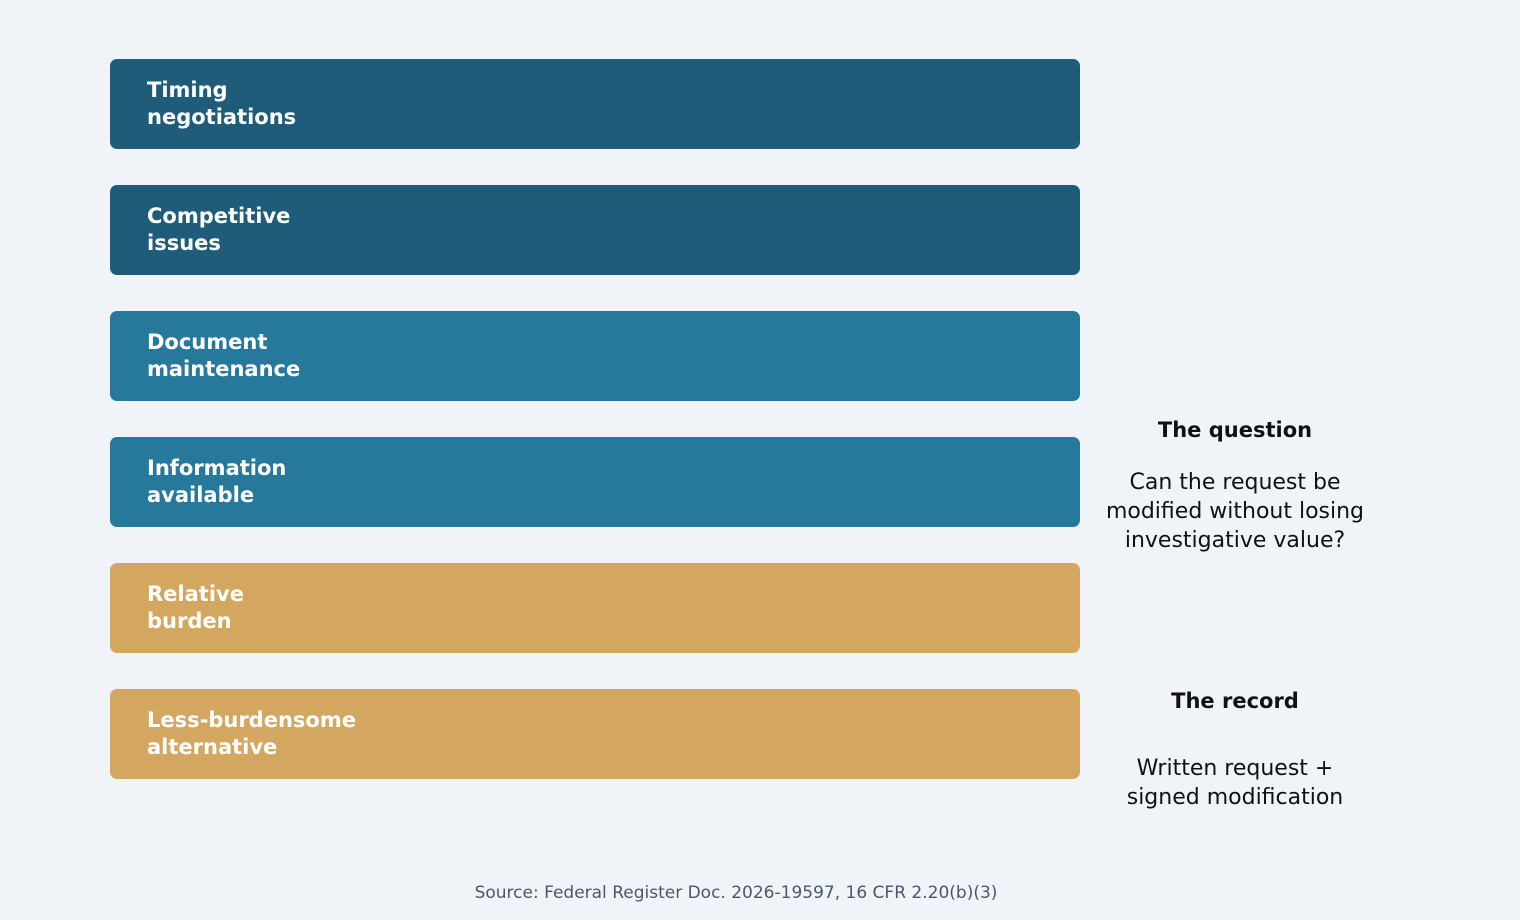 The image size is (1520, 920). What do you see at coordinates (1235, 701) in the screenshot?
I see `record-heading: The record` at bounding box center [1235, 701].